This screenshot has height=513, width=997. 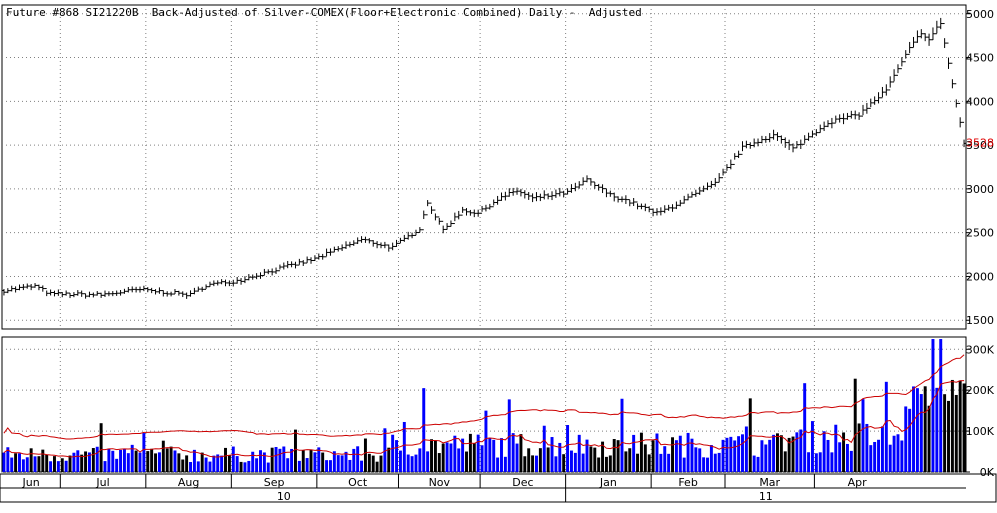 I want to click on month-label: Feb, so click(x=687, y=482).